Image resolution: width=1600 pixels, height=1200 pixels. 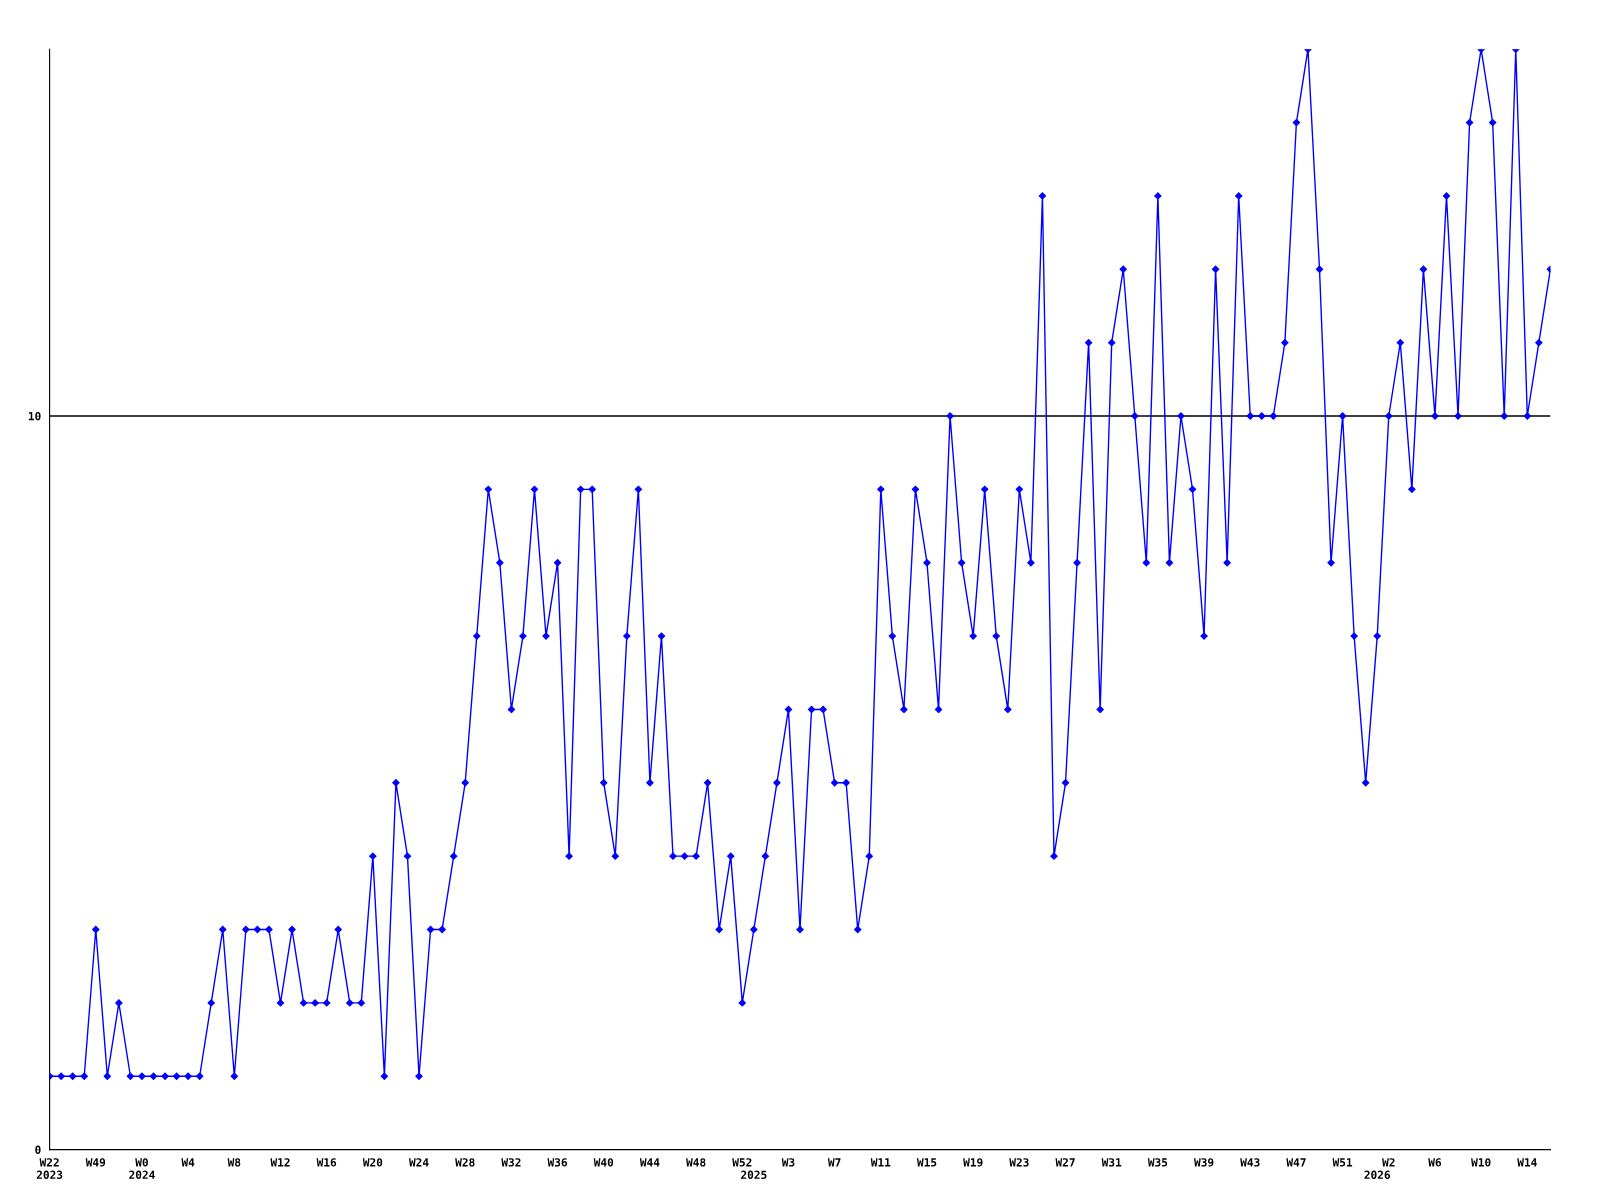 What do you see at coordinates (1157, 1162) in the screenshot?
I see `x-tick-label: W35` at bounding box center [1157, 1162].